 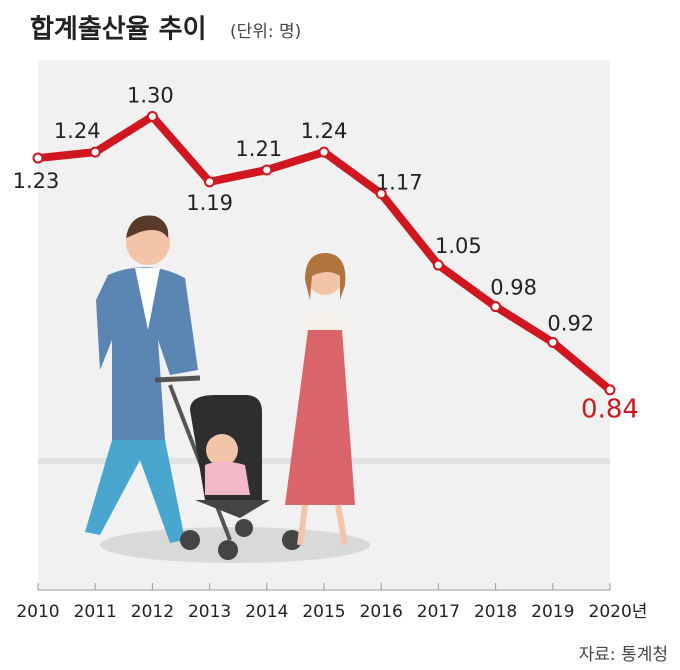 I want to click on data-label: 1.19, so click(x=209, y=203).